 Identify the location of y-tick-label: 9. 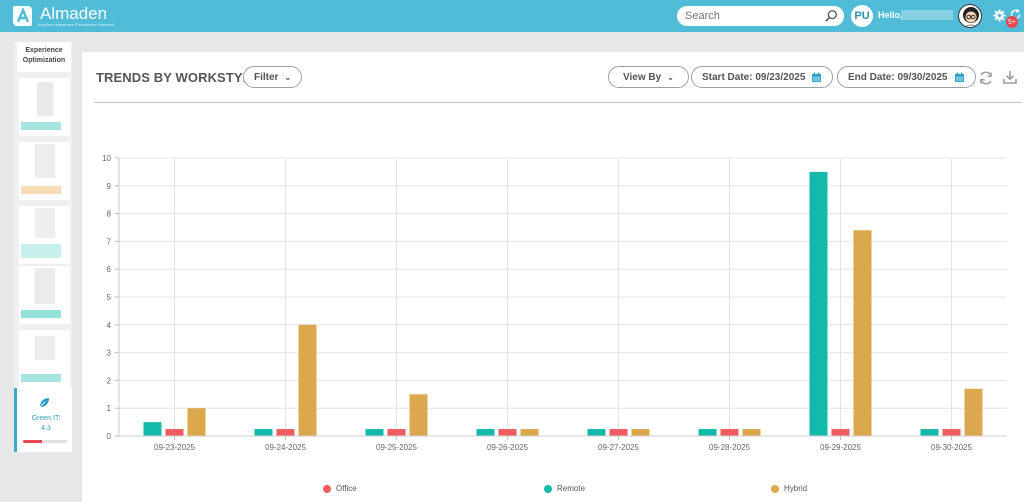
(109, 186).